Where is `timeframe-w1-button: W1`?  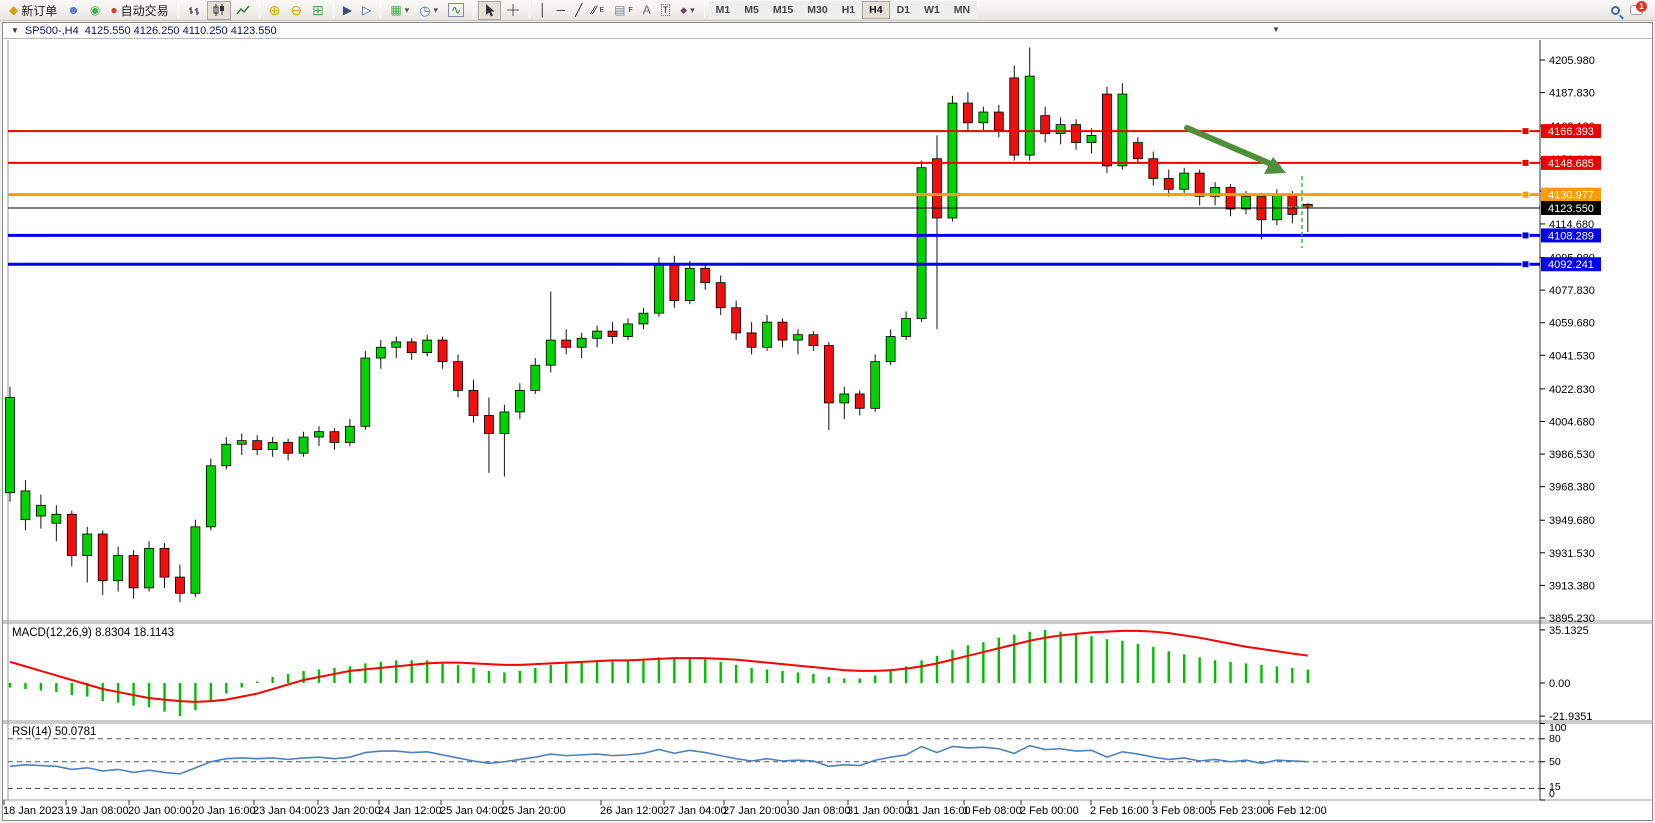
timeframe-w1-button: W1 is located at coordinates (932, 10).